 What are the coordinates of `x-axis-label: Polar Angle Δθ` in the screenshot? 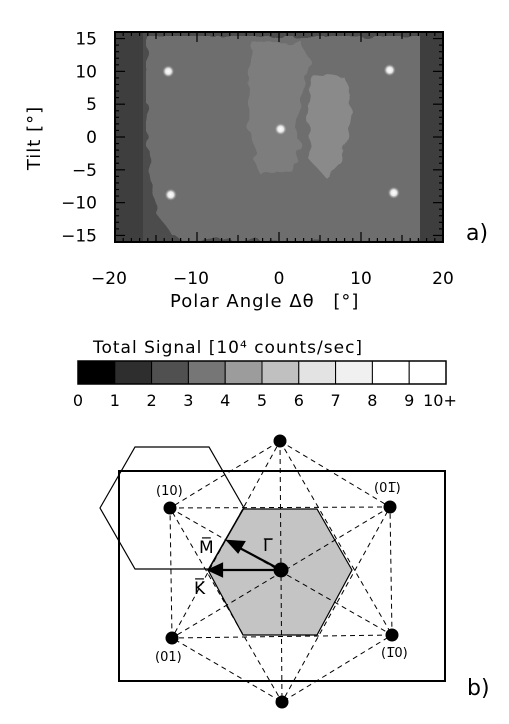 It's located at (242, 301).